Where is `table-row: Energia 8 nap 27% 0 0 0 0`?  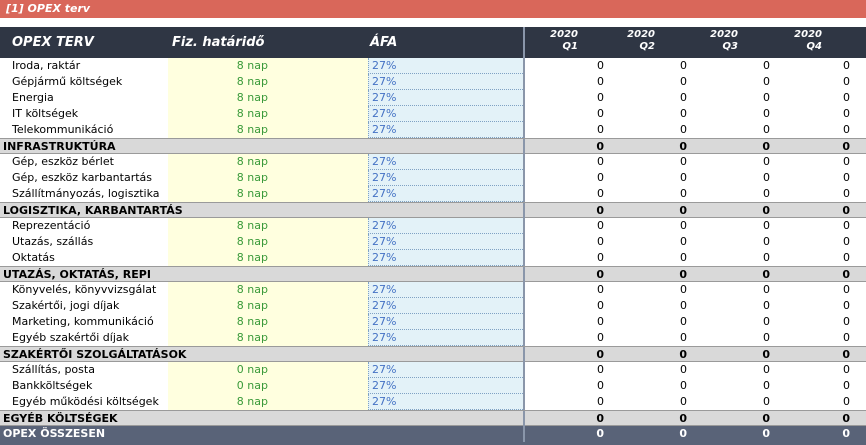
table-row: Energia 8 nap 27% 0 0 0 0 is located at coordinates (433, 98).